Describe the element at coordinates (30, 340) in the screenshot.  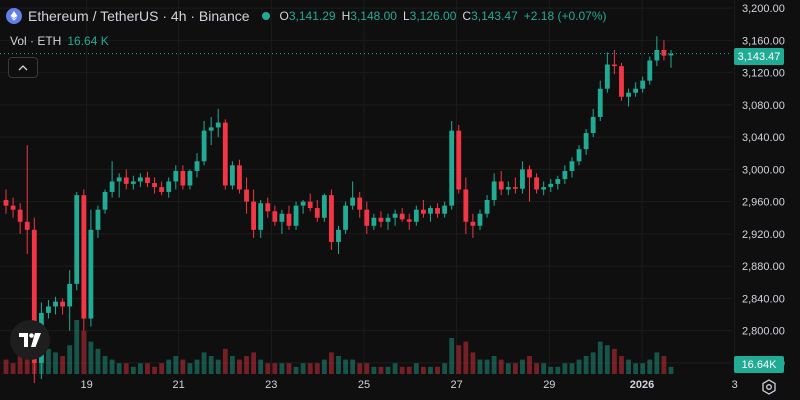
I see `tradingview-logo` at that location.